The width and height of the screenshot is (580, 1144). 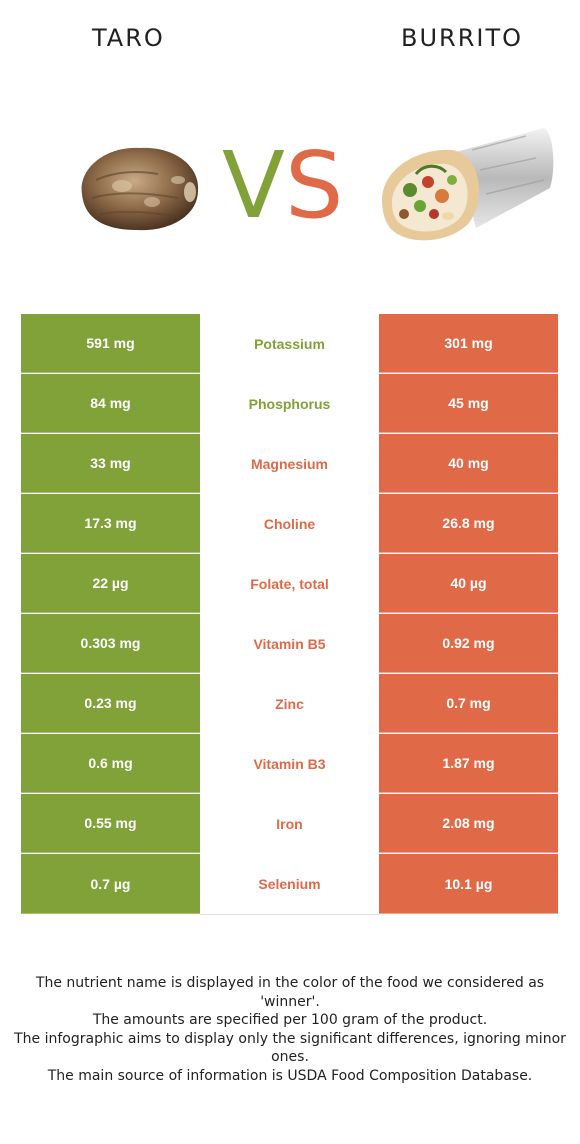 What do you see at coordinates (468, 643) in the screenshot?
I see `right-food-value: 0.92 mg` at bounding box center [468, 643].